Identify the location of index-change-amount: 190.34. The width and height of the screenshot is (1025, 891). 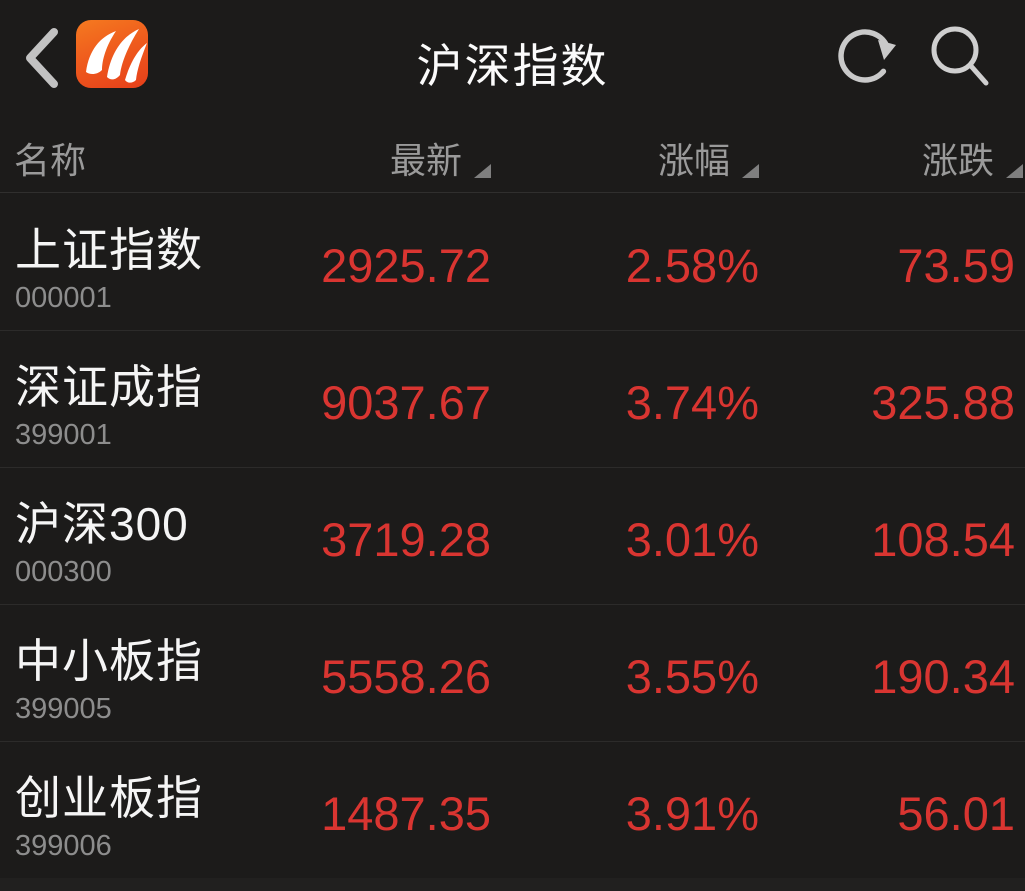
(943, 676).